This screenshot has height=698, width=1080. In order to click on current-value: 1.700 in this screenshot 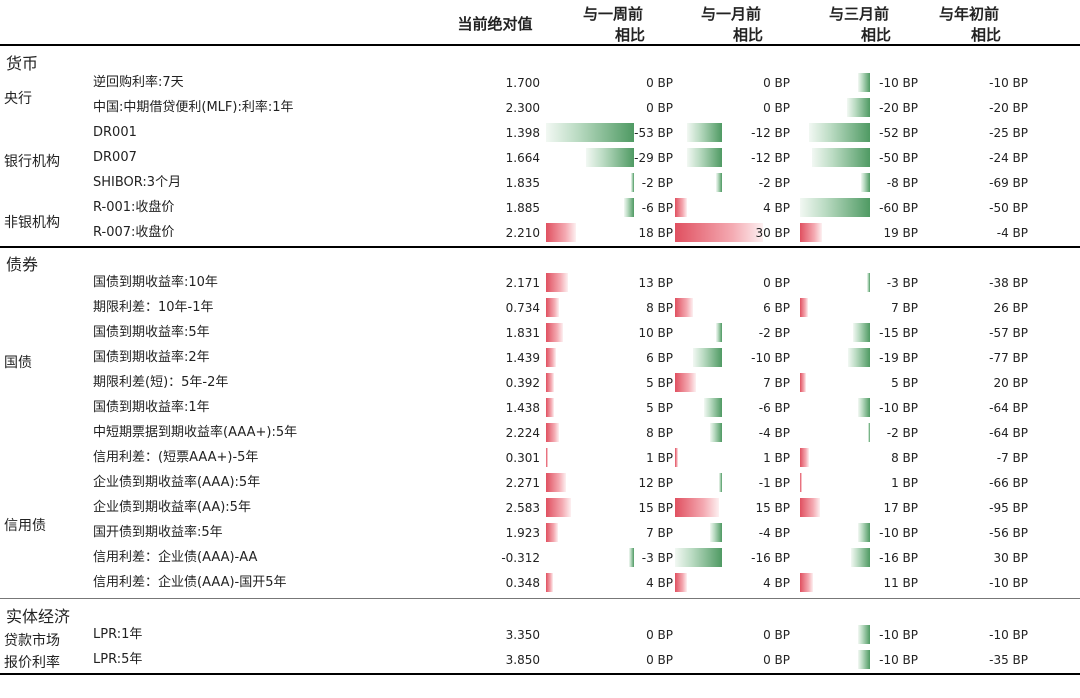, I will do `click(522, 83)`.